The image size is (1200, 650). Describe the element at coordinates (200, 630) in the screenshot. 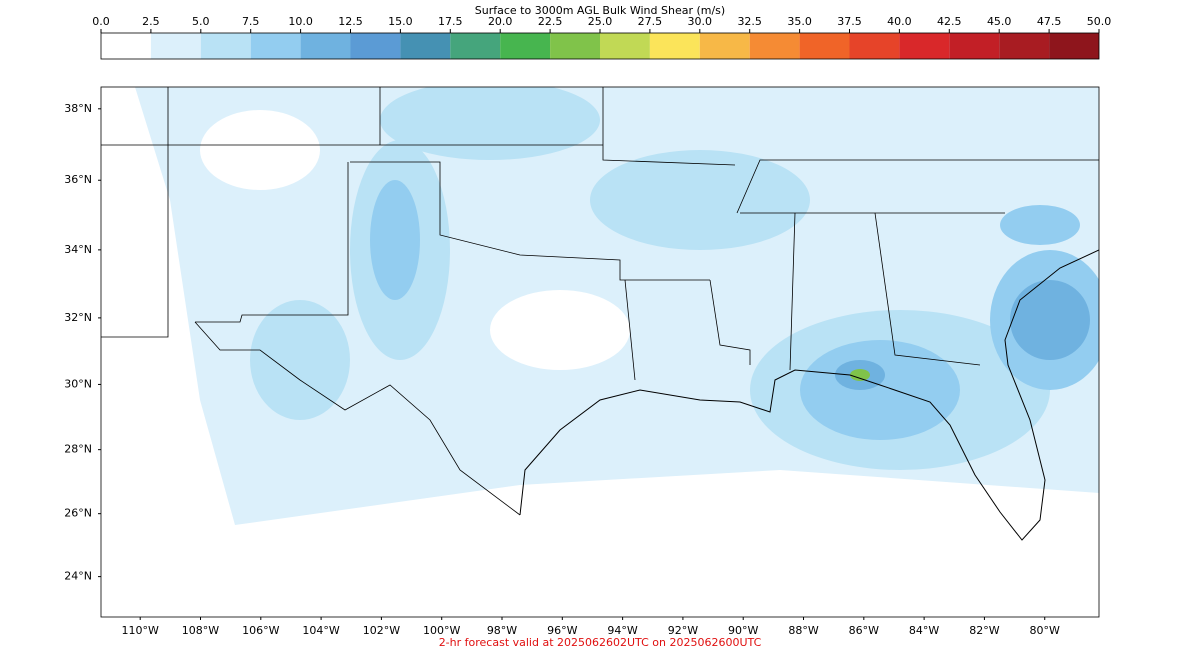

I see `lon-tick-label: 108°W` at that location.